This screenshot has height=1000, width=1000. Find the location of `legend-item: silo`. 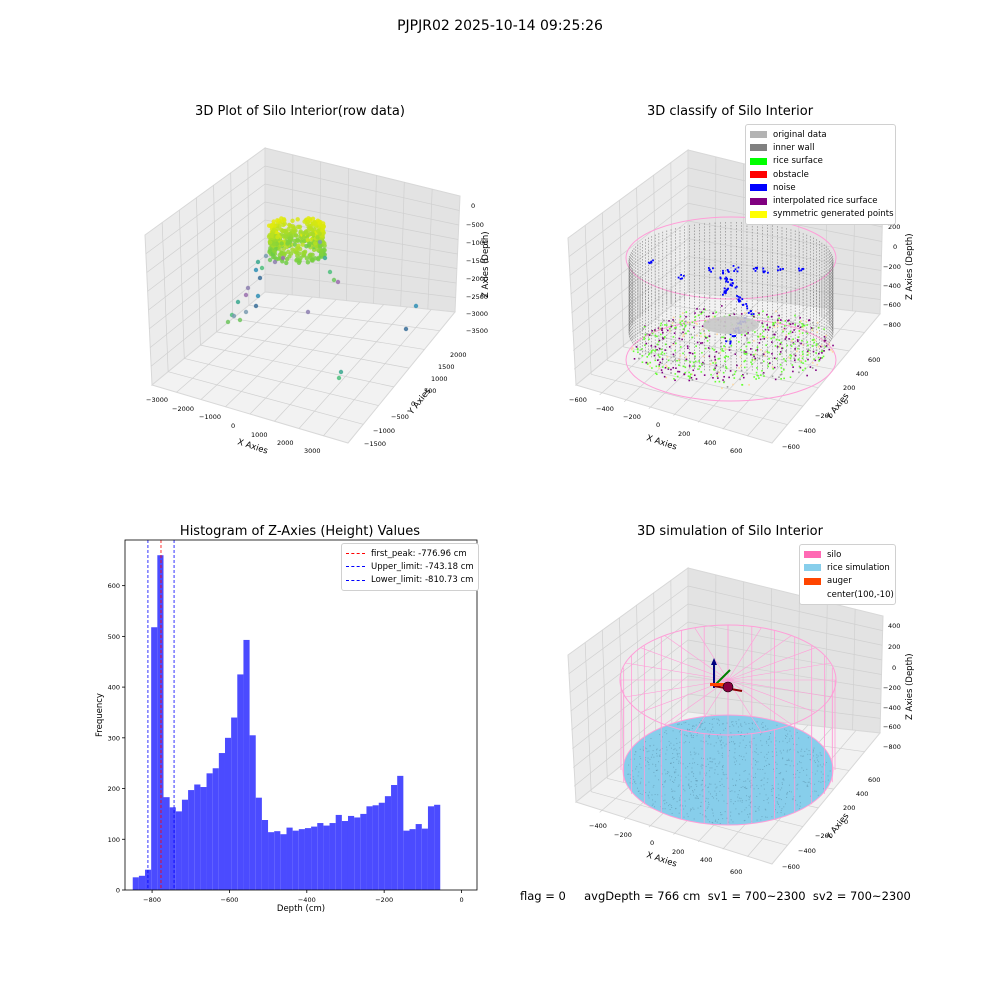

legend-item: silo is located at coordinates (847, 554).